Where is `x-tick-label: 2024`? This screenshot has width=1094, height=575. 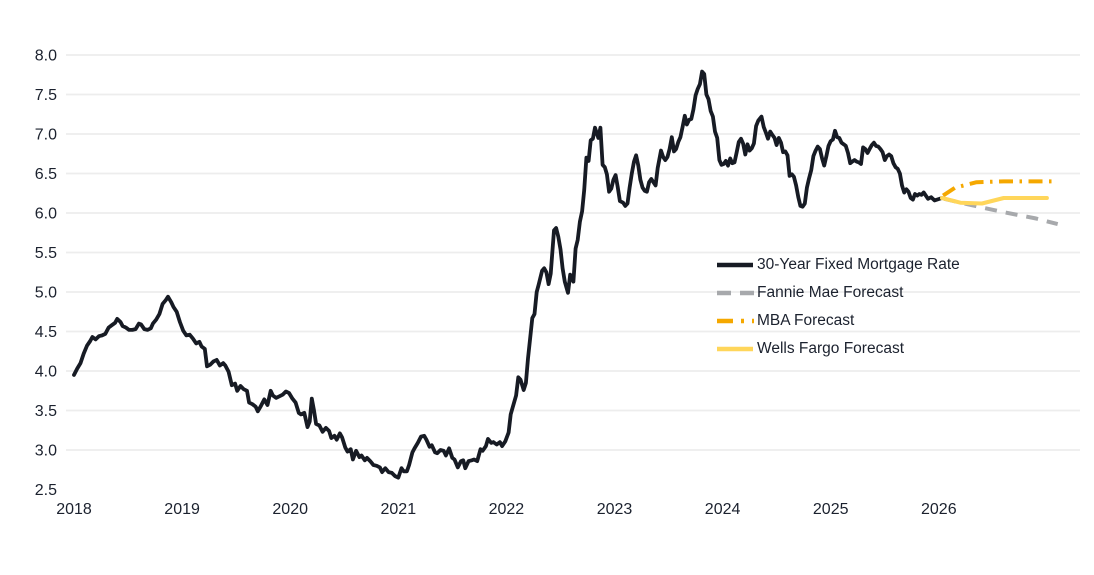 x-tick-label: 2024 is located at coordinates (723, 509).